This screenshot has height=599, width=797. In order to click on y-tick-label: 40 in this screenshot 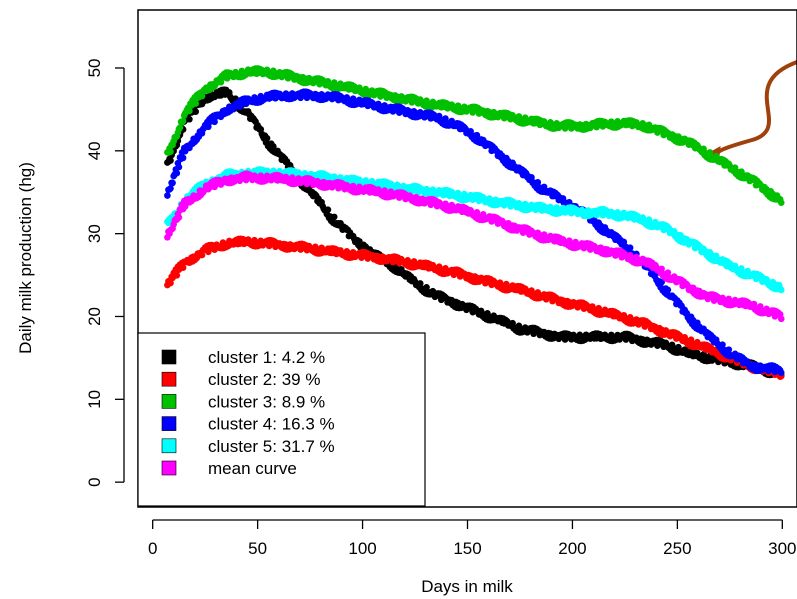, I will do `click(94, 150)`.